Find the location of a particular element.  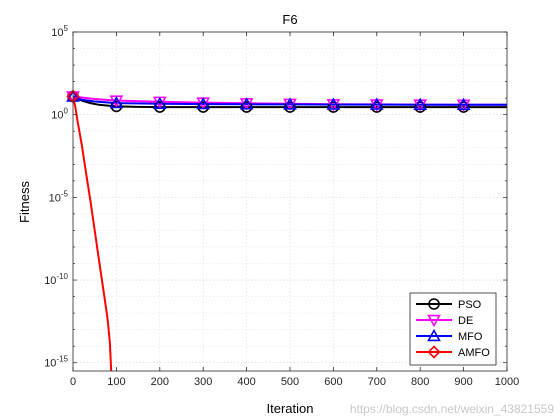

series-line-mfo is located at coordinates (290, 100).